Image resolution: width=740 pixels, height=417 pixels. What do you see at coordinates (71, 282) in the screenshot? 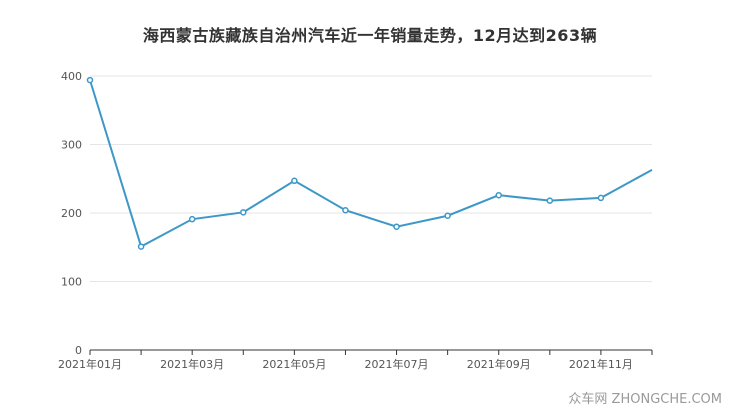
I see `y-tick-label: 100` at bounding box center [71, 282].